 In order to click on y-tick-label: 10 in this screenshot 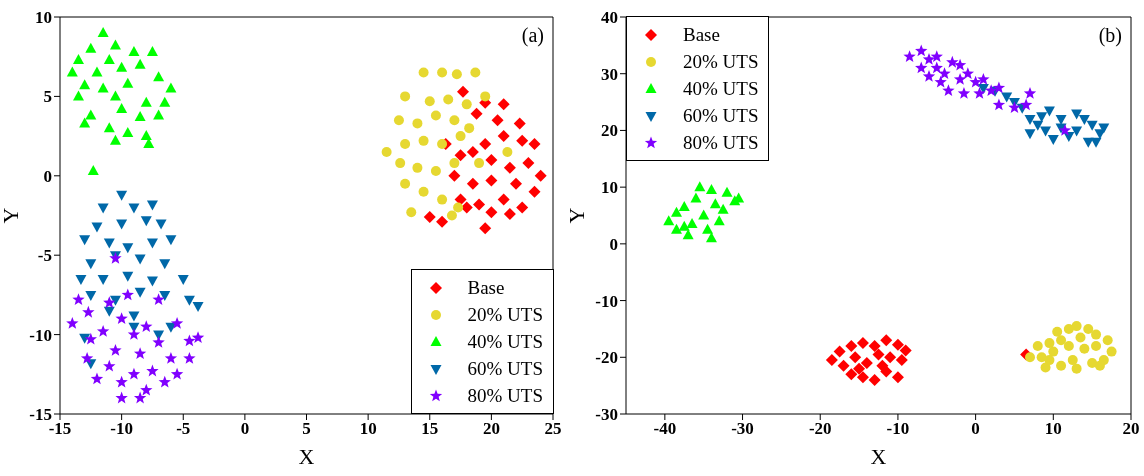, I will do `click(609, 188)`.